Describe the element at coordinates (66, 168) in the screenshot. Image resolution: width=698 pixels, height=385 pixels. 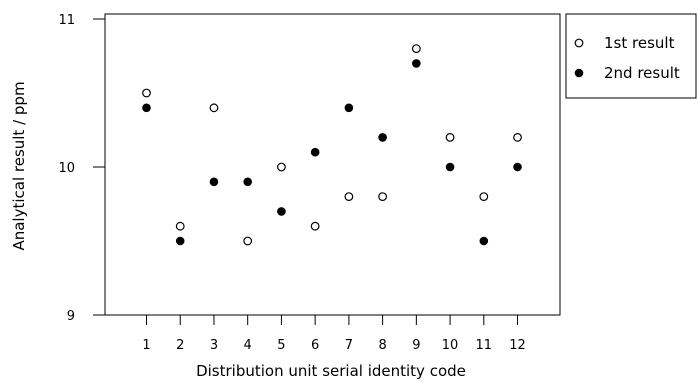
I see `y-tick-label: 10` at that location.